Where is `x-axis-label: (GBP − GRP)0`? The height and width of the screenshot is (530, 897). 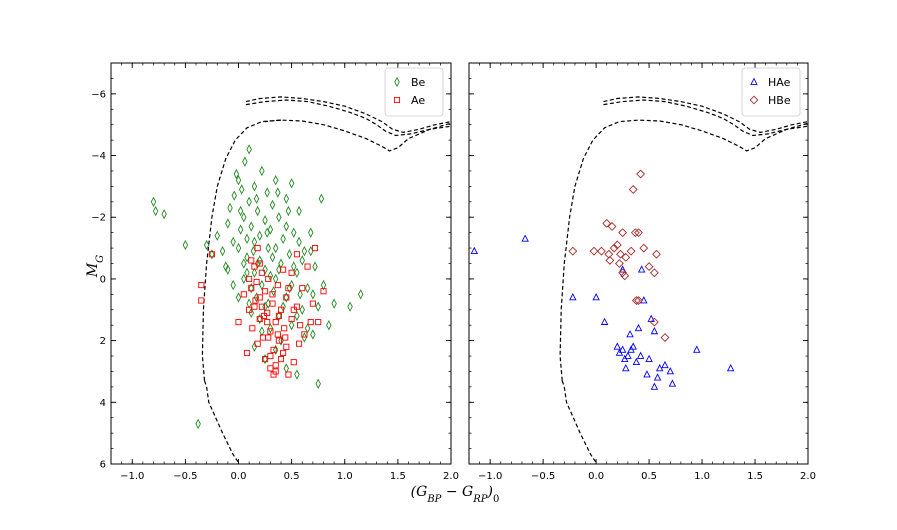 x-axis-label: (GBP − GRP)0 is located at coordinates (455, 494).